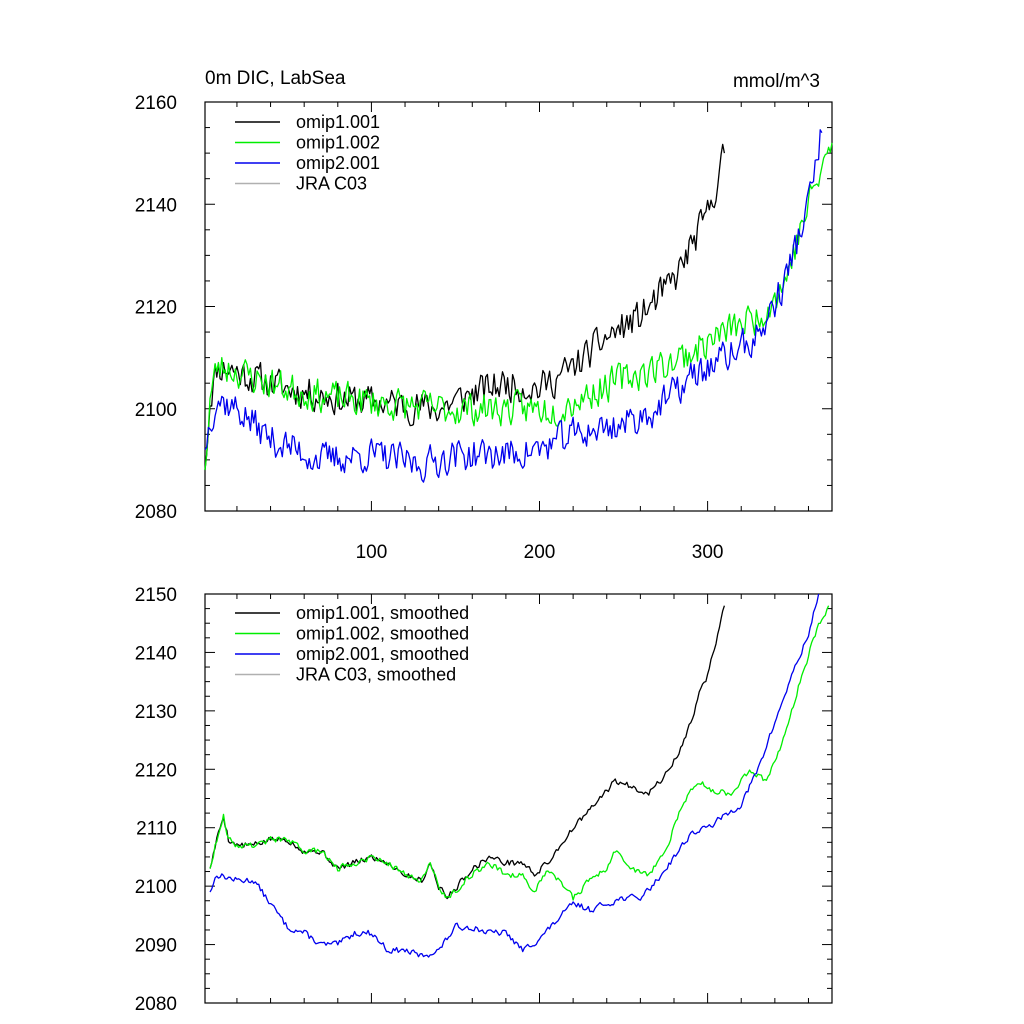 Image resolution: width=1024 pixels, height=1024 pixels. I want to click on chart-title-units: mmol/m^3, so click(776, 81).